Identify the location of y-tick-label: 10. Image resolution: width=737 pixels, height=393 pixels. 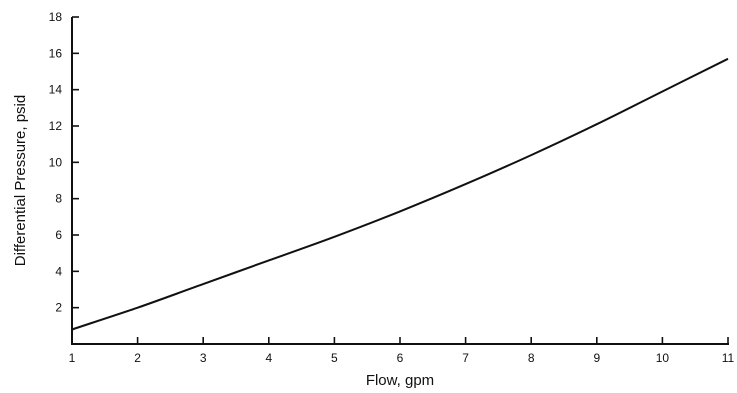
(56, 162).